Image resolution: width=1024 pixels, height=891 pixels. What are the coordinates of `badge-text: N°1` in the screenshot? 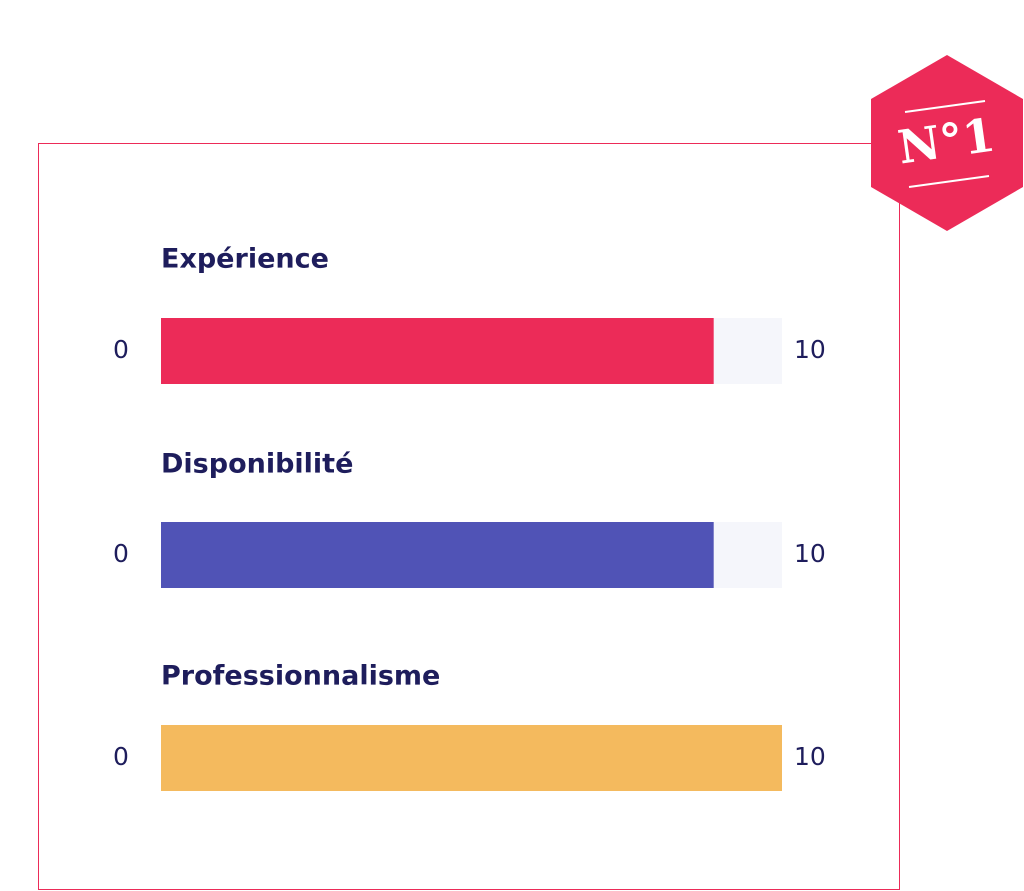 It's located at (947, 141).